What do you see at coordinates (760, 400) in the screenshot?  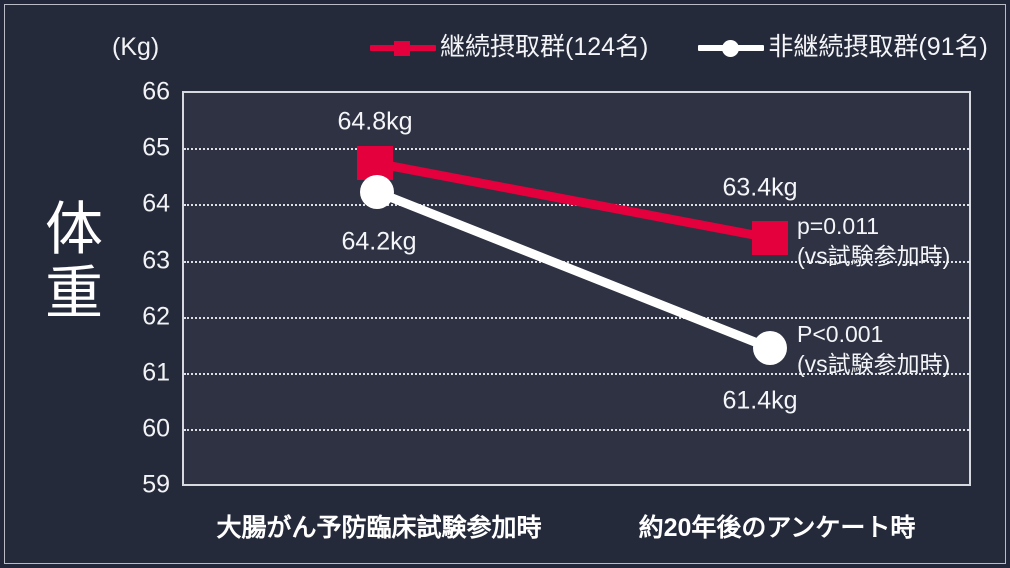 I see `value-label-discontinued-followup: 61.4kg` at bounding box center [760, 400].